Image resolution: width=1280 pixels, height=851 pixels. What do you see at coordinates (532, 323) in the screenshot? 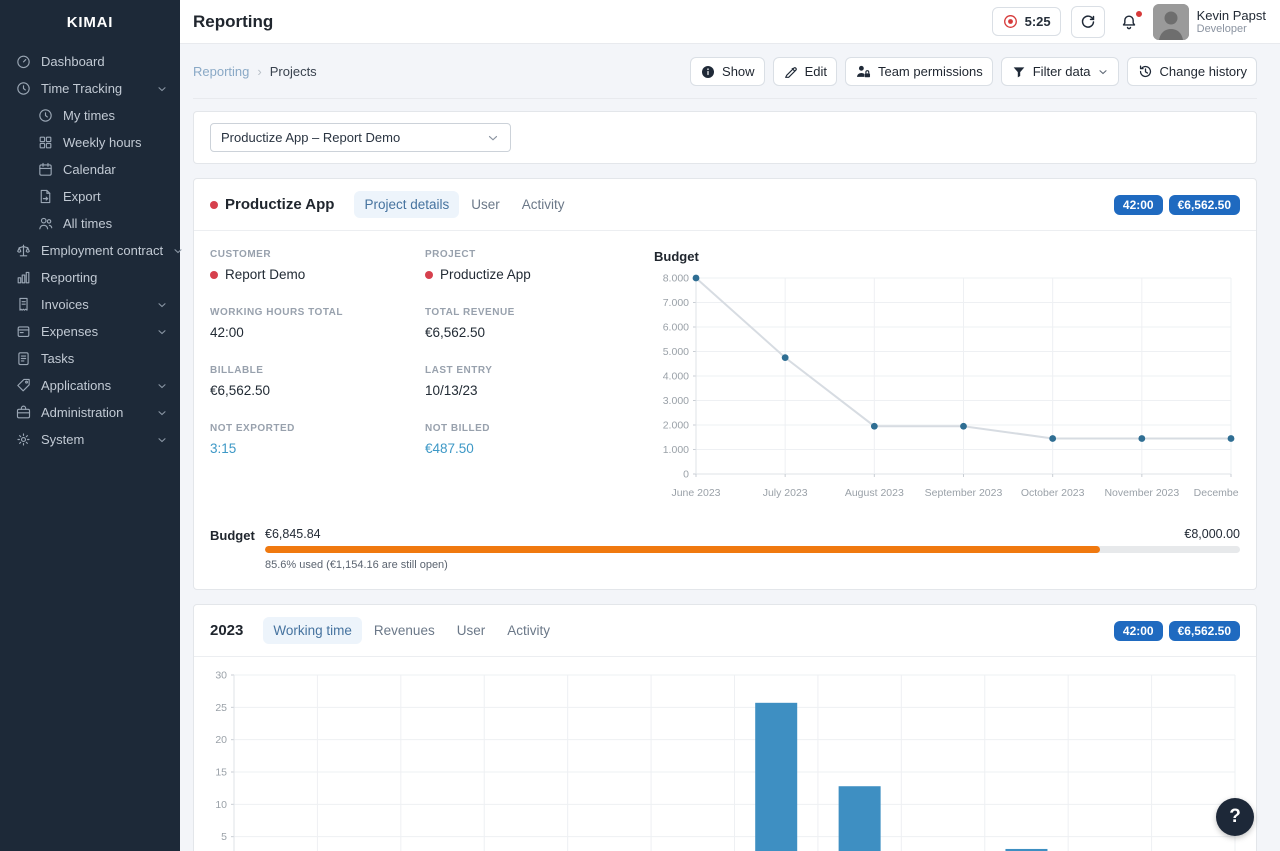
I see `detail-field-total-revenue: TOTAL REVENUE €6,562.50` at bounding box center [532, 323].